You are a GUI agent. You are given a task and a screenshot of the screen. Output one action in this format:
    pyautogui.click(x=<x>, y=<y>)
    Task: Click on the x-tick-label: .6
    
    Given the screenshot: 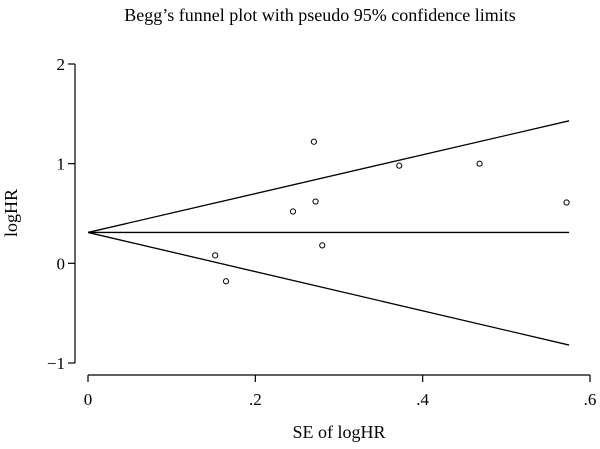 What is the action you would take?
    pyautogui.click(x=590, y=399)
    